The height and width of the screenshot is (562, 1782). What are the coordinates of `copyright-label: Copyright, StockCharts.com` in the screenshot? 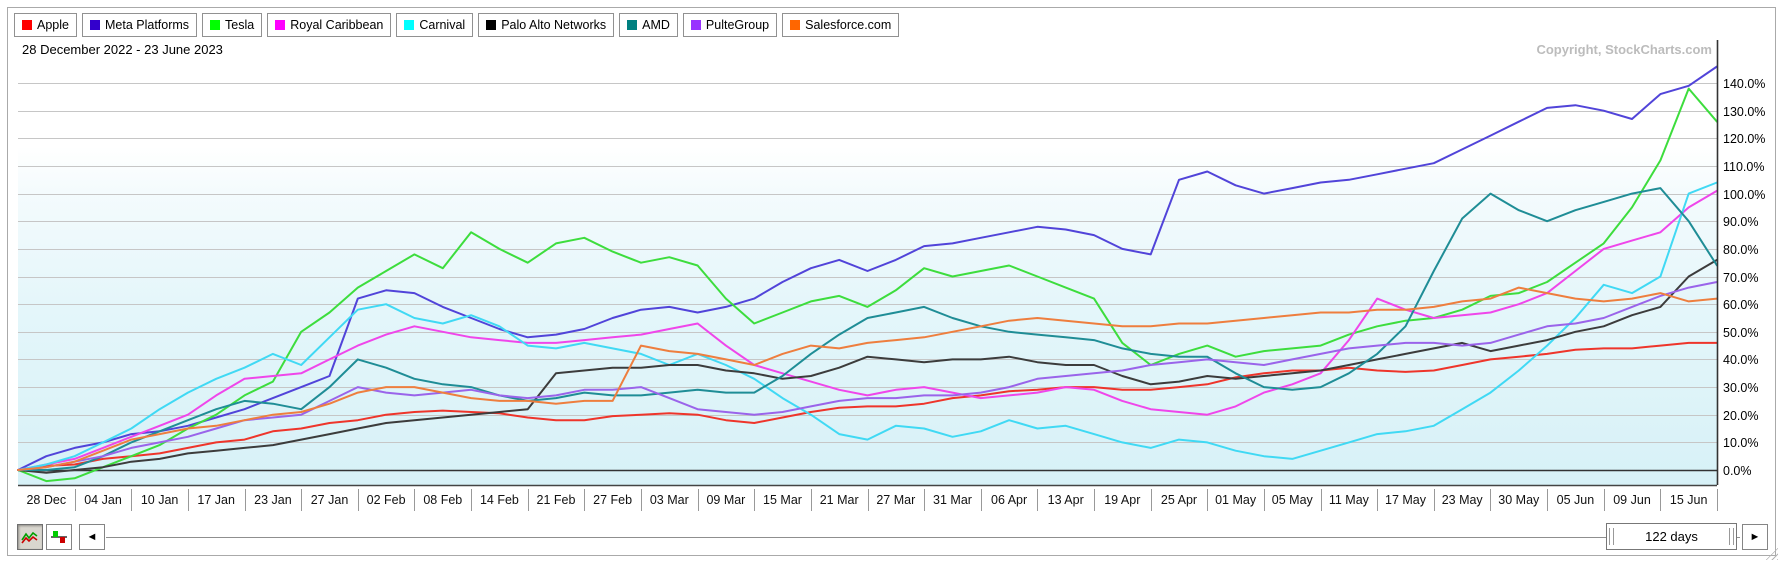 It's located at (1624, 49).